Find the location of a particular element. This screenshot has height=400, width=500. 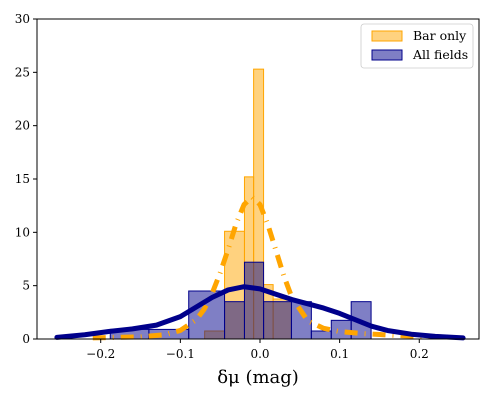

x-tick-label: −0.2 is located at coordinates (100, 354).